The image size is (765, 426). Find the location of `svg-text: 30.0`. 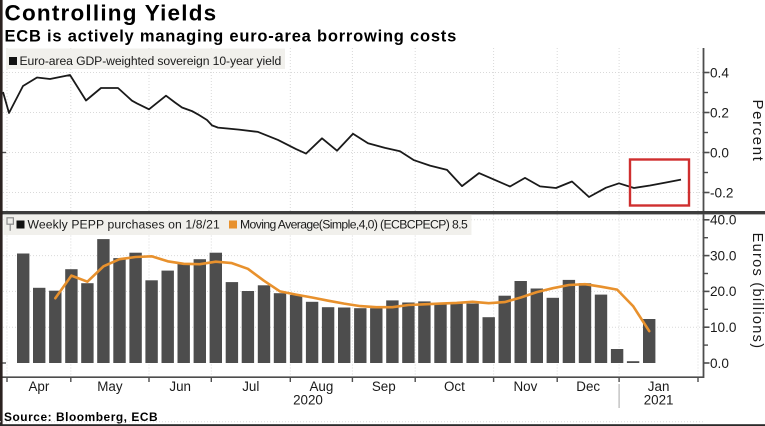

svg-text: 30.0 is located at coordinates (723, 255).